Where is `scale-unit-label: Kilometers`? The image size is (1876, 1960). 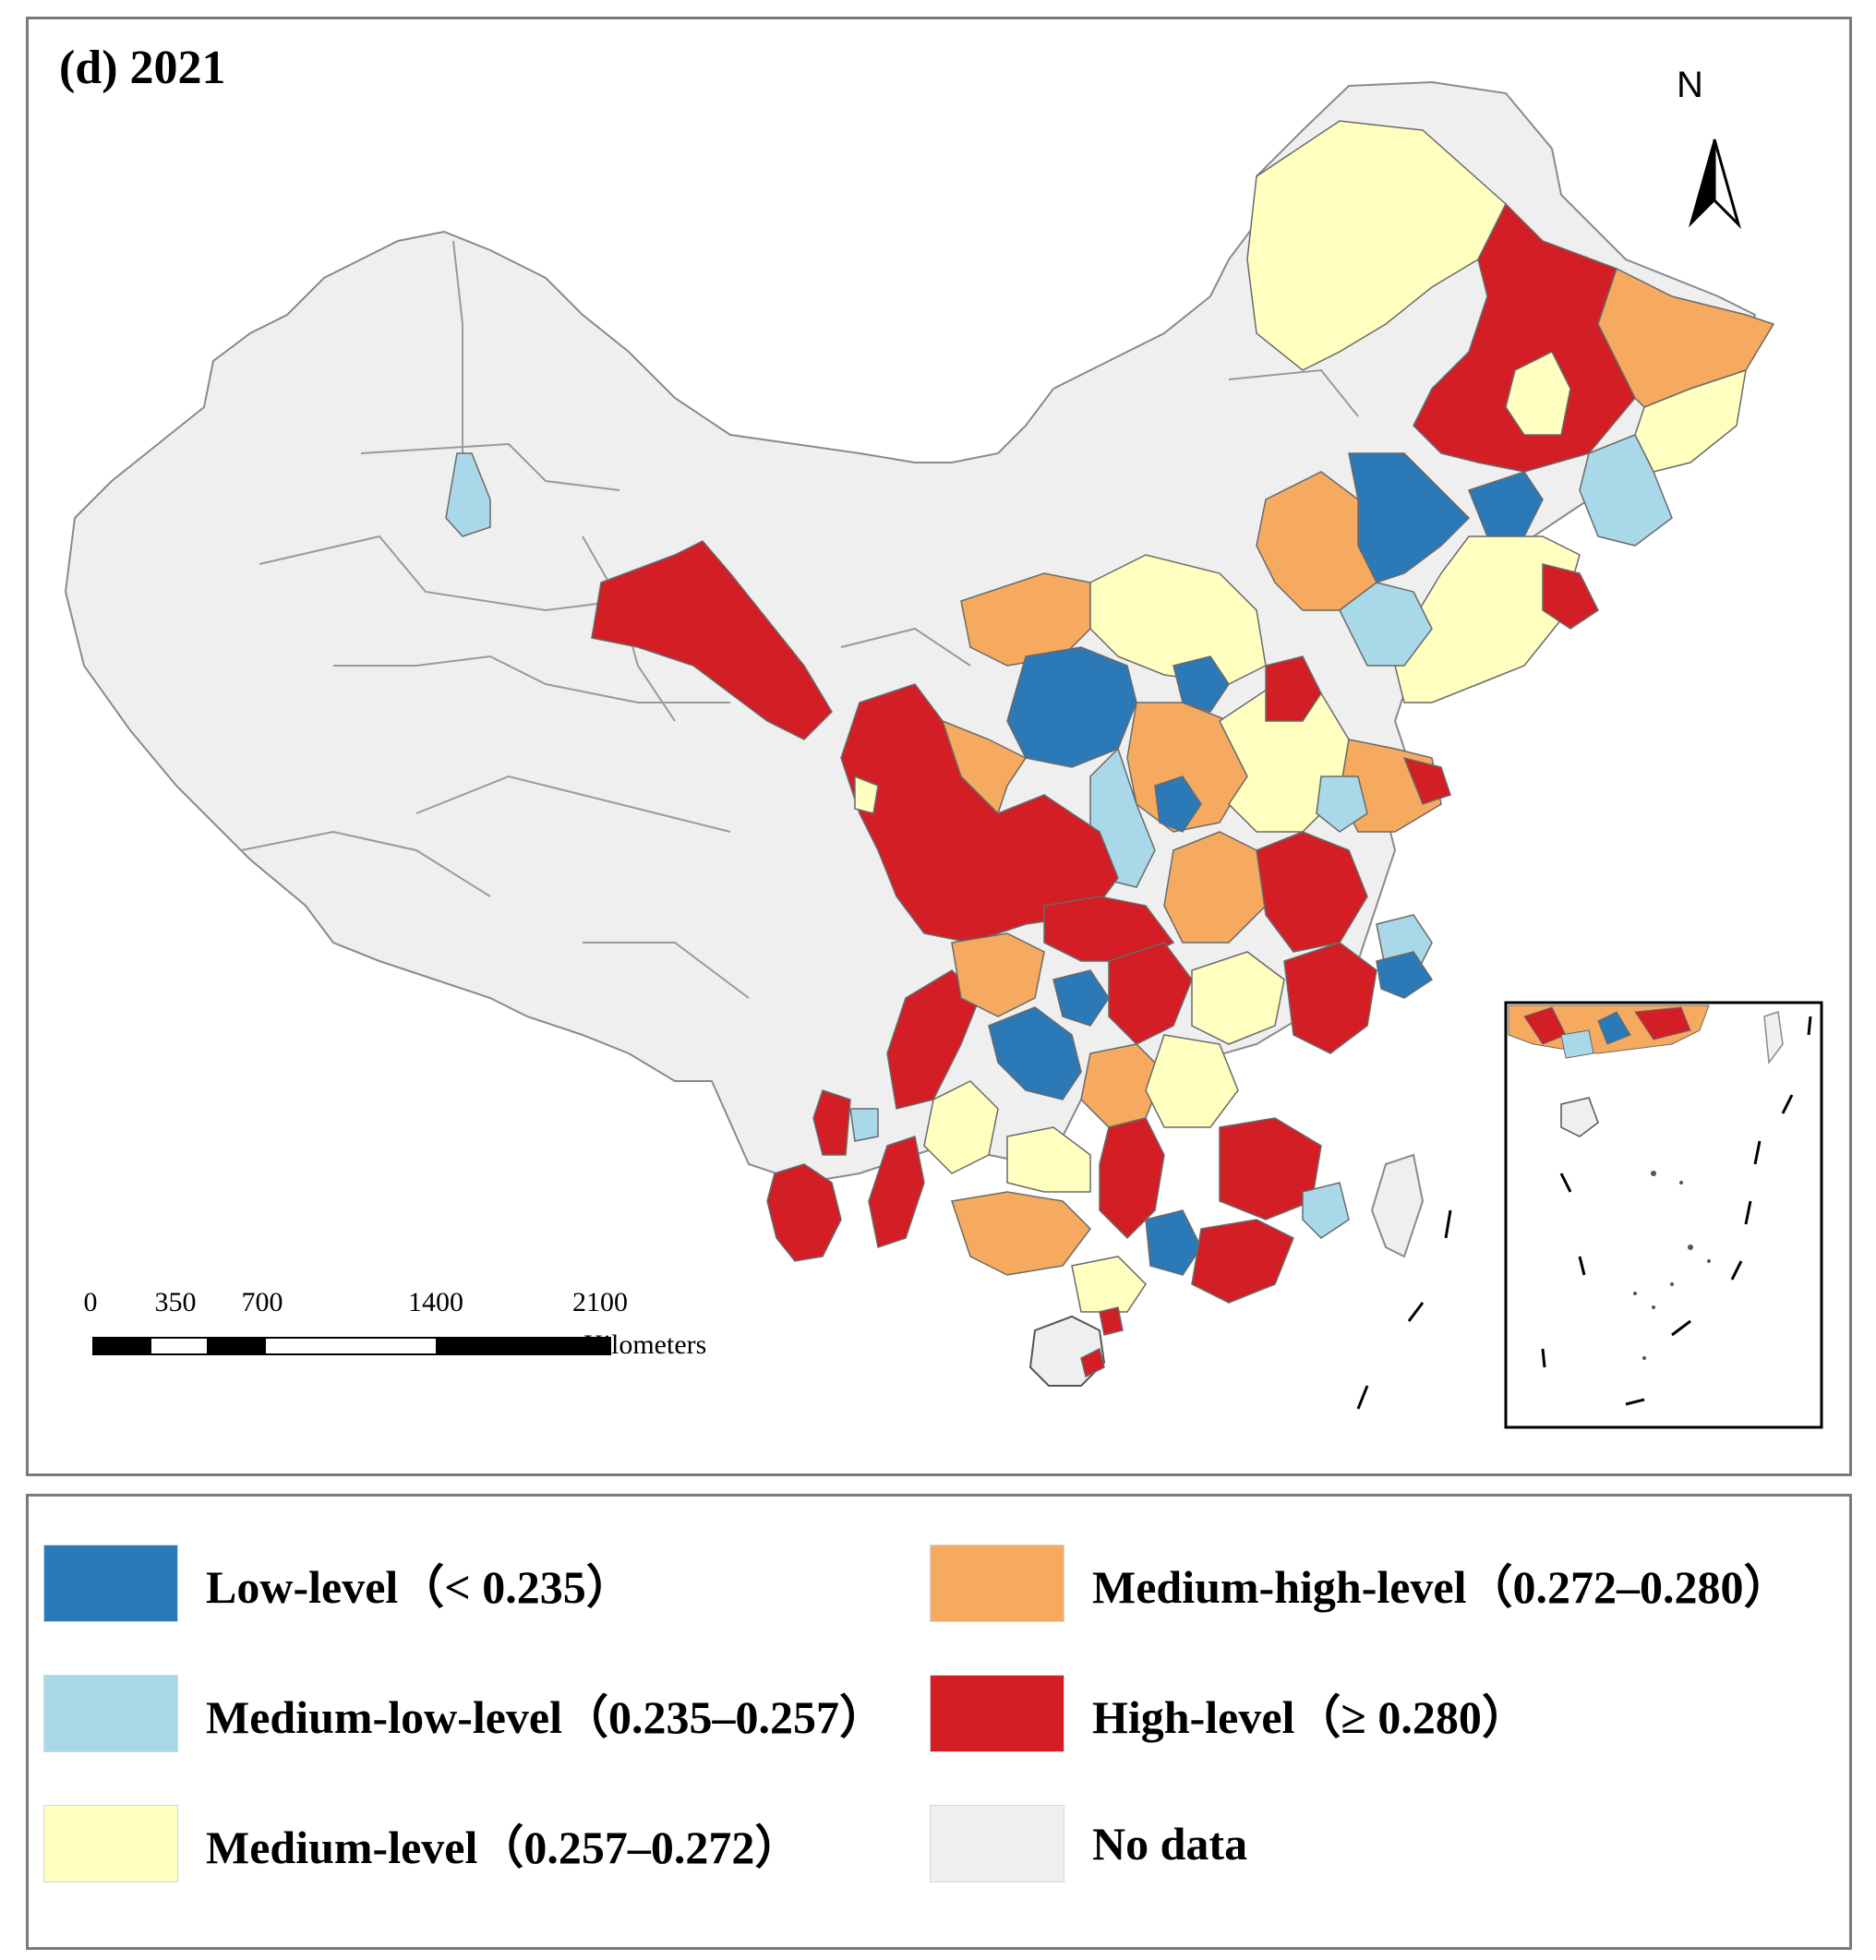 scale-unit-label: Kilometers is located at coordinates (645, 1344).